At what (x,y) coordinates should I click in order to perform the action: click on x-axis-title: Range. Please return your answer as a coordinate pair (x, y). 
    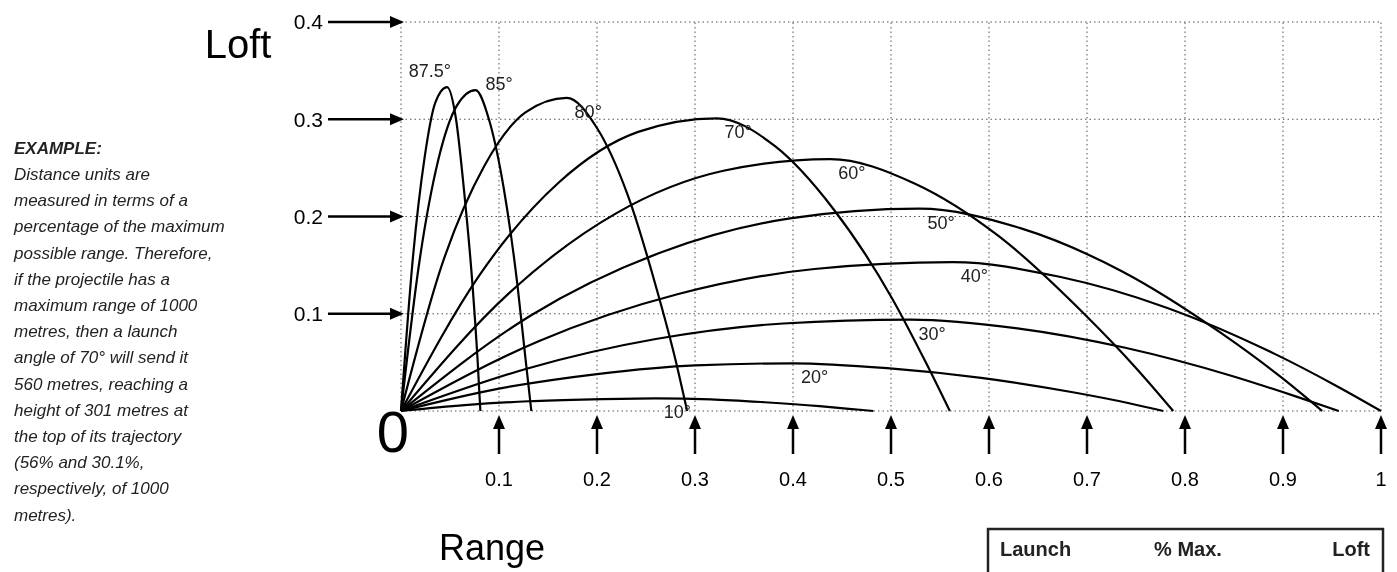
    Looking at the image, I should click on (492, 547).